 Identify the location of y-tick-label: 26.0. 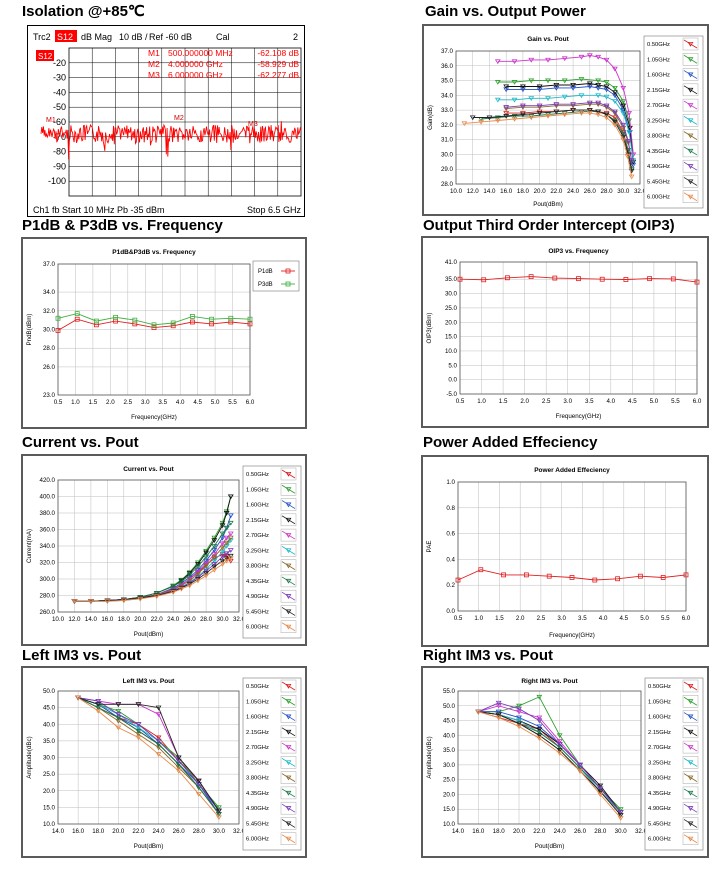
(49, 367).